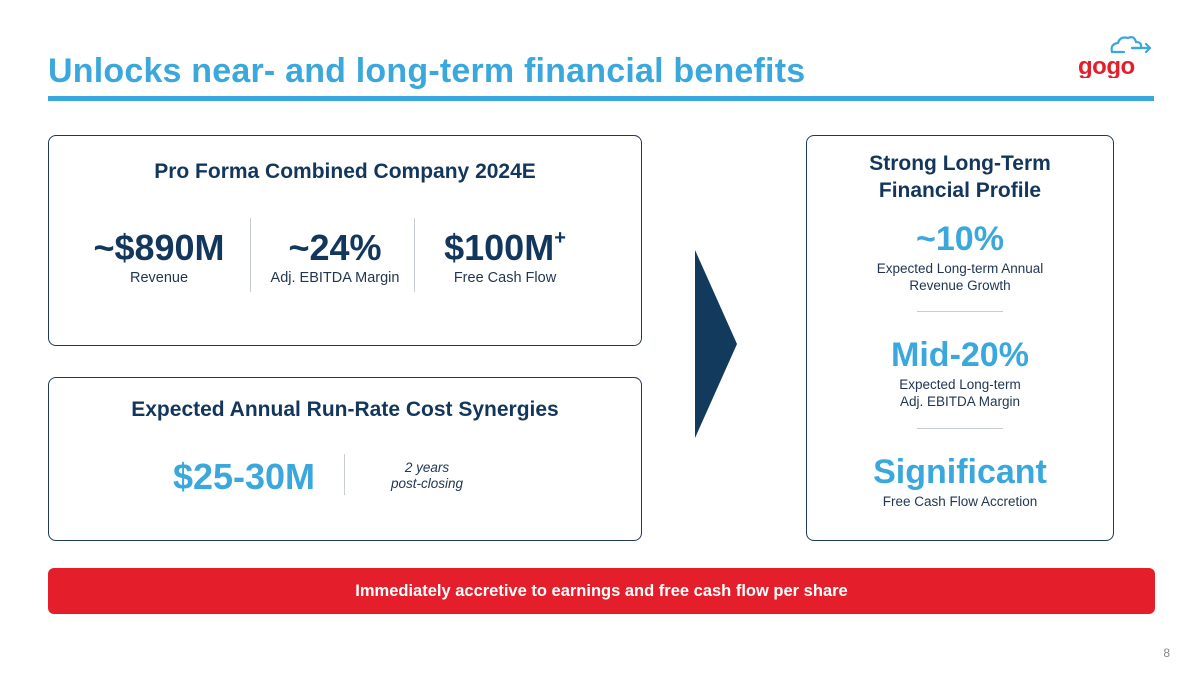  What do you see at coordinates (1166, 653) in the screenshot?
I see `page-number: 8` at bounding box center [1166, 653].